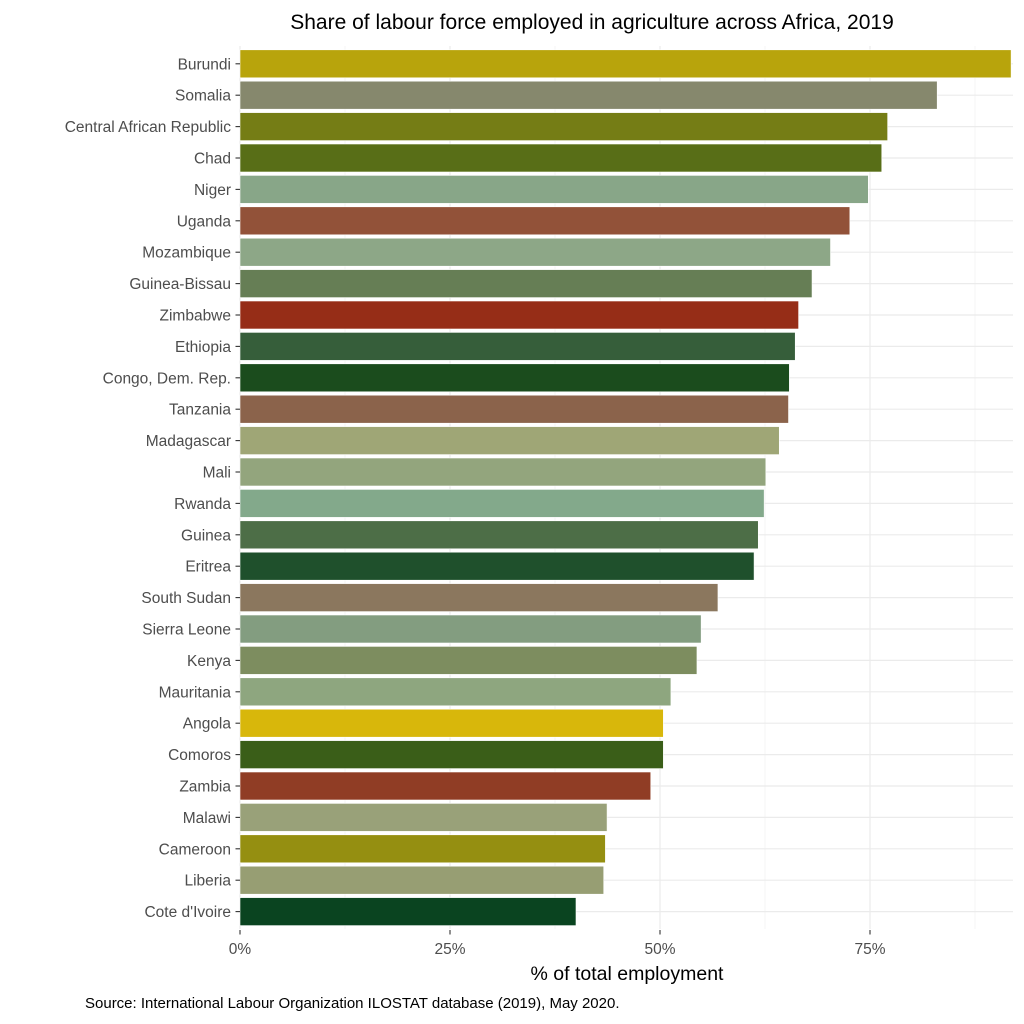 The image size is (1024, 1024). Describe the element at coordinates (204, 64) in the screenshot. I see `y-tick-label: Burundi` at that location.